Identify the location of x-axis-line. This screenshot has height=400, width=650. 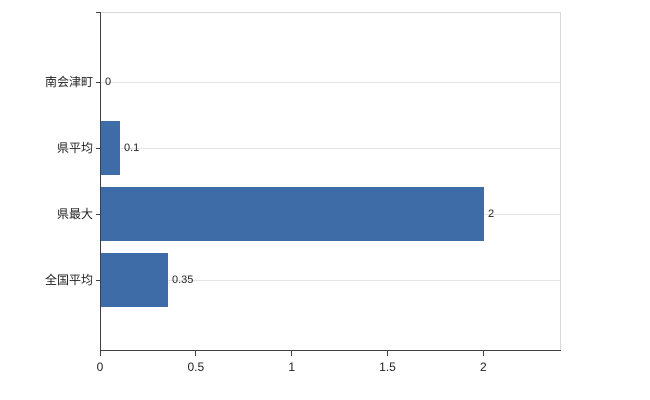
(330, 350).